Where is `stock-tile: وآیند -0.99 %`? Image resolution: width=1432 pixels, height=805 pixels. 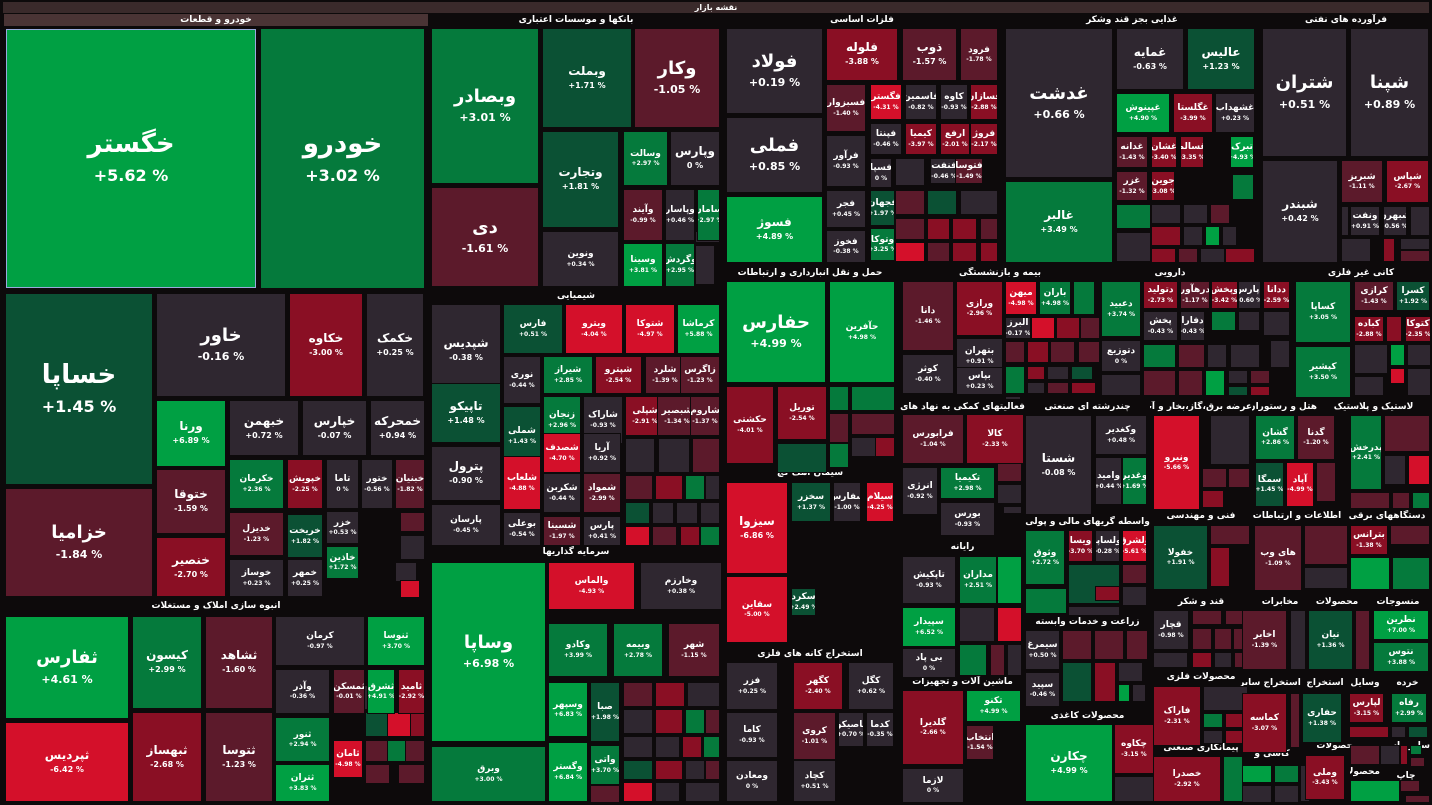 stock-tile: وآیند -0.99 % is located at coordinates (643, 215).